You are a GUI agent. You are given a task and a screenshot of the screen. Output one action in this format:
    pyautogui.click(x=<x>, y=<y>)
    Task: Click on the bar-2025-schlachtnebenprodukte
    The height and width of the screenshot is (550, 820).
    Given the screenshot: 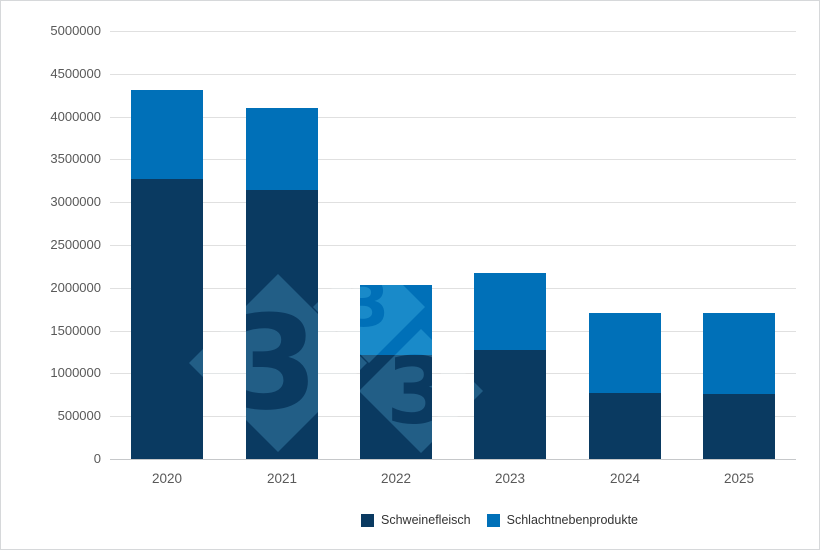 What is the action you would take?
    pyautogui.click(x=739, y=354)
    